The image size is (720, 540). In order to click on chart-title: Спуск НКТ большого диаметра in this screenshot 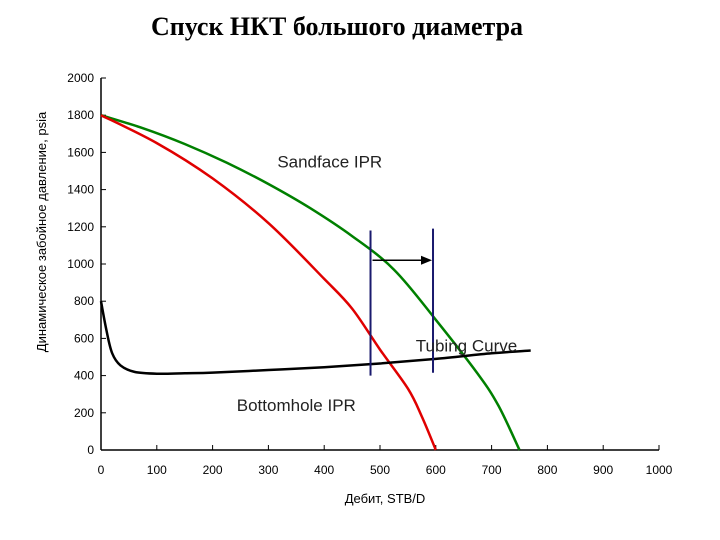, I will do `click(337, 26)`.